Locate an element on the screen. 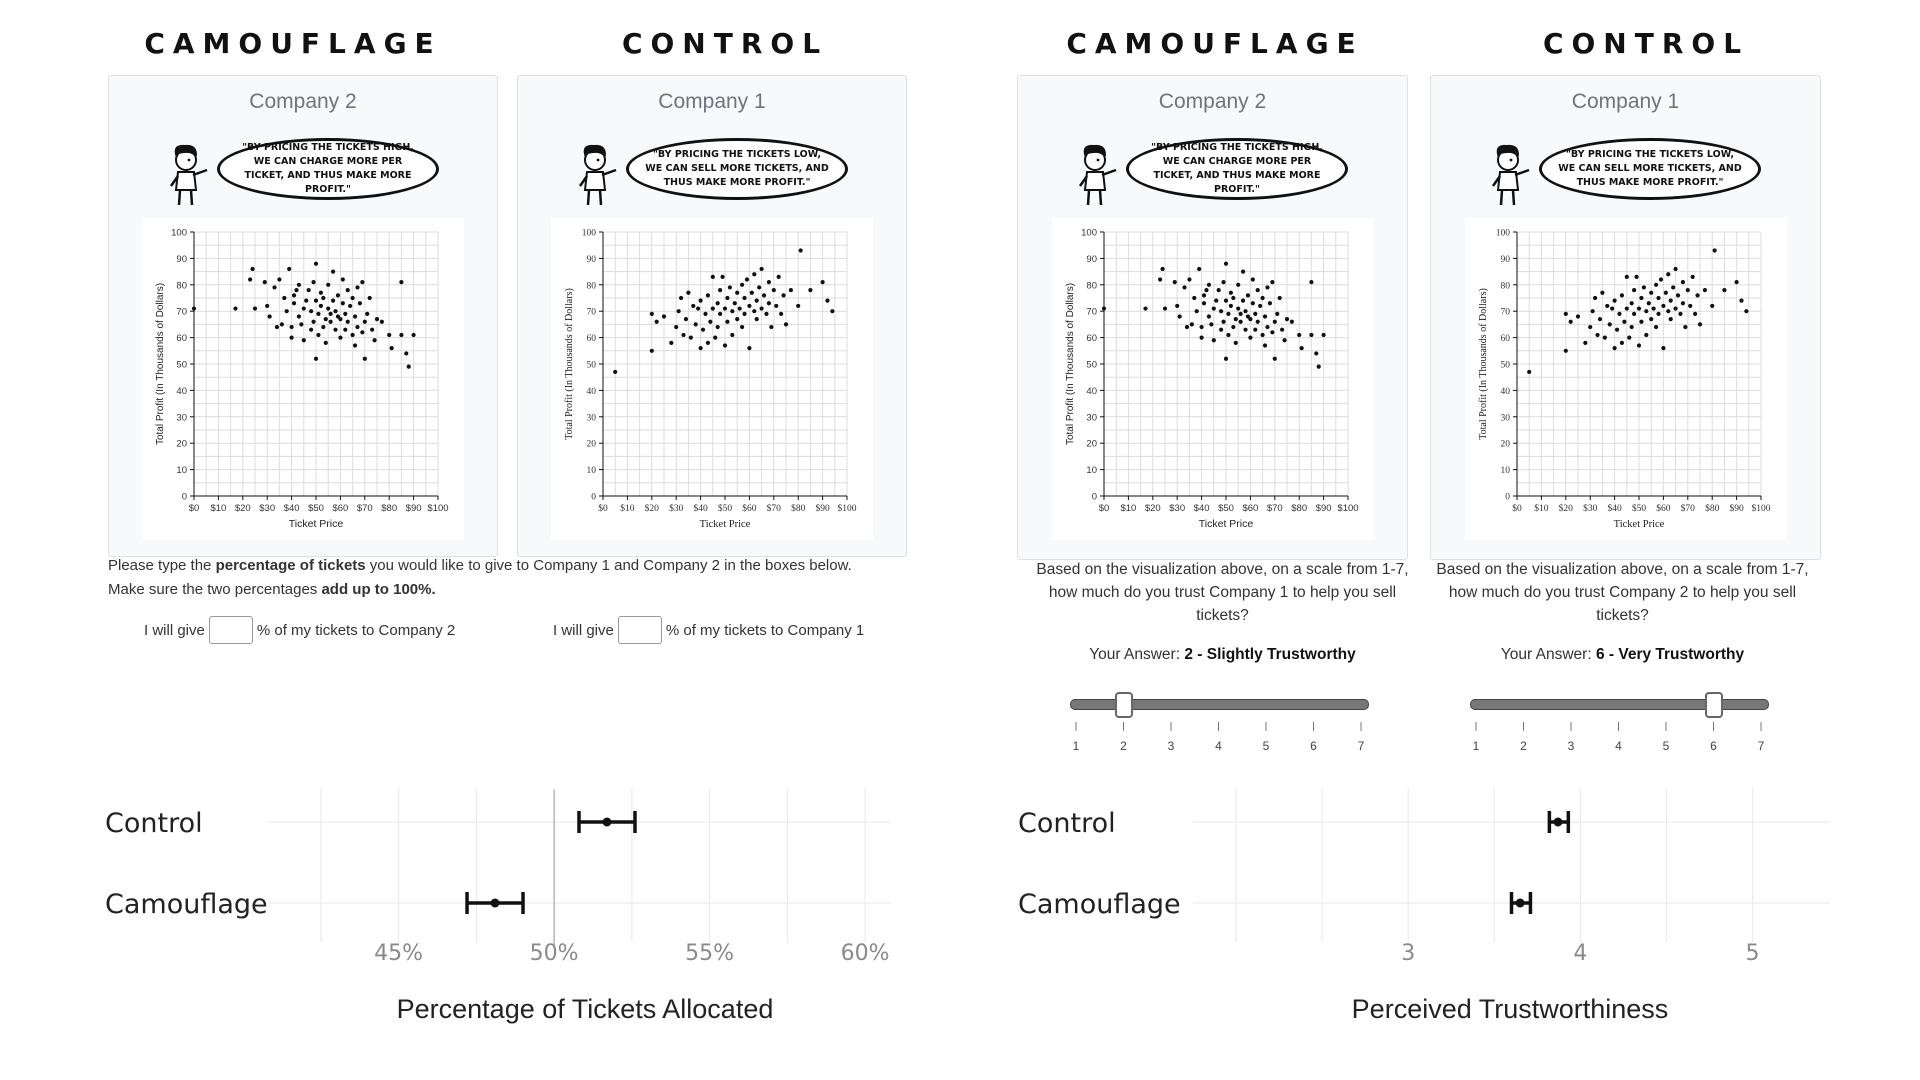  row-label: Camouflage is located at coordinates (186, 904).